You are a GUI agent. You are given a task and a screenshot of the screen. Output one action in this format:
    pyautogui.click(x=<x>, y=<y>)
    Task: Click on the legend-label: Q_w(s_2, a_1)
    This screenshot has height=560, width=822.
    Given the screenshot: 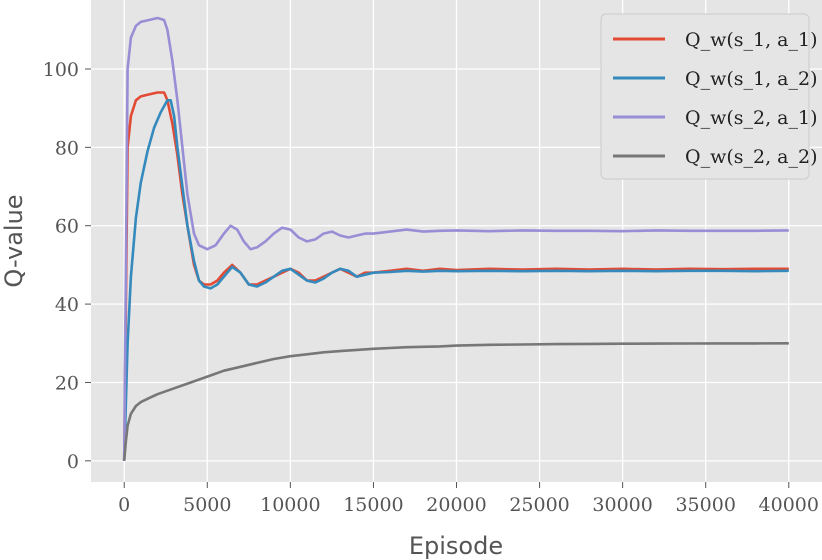 What is the action you would take?
    pyautogui.click(x=751, y=118)
    